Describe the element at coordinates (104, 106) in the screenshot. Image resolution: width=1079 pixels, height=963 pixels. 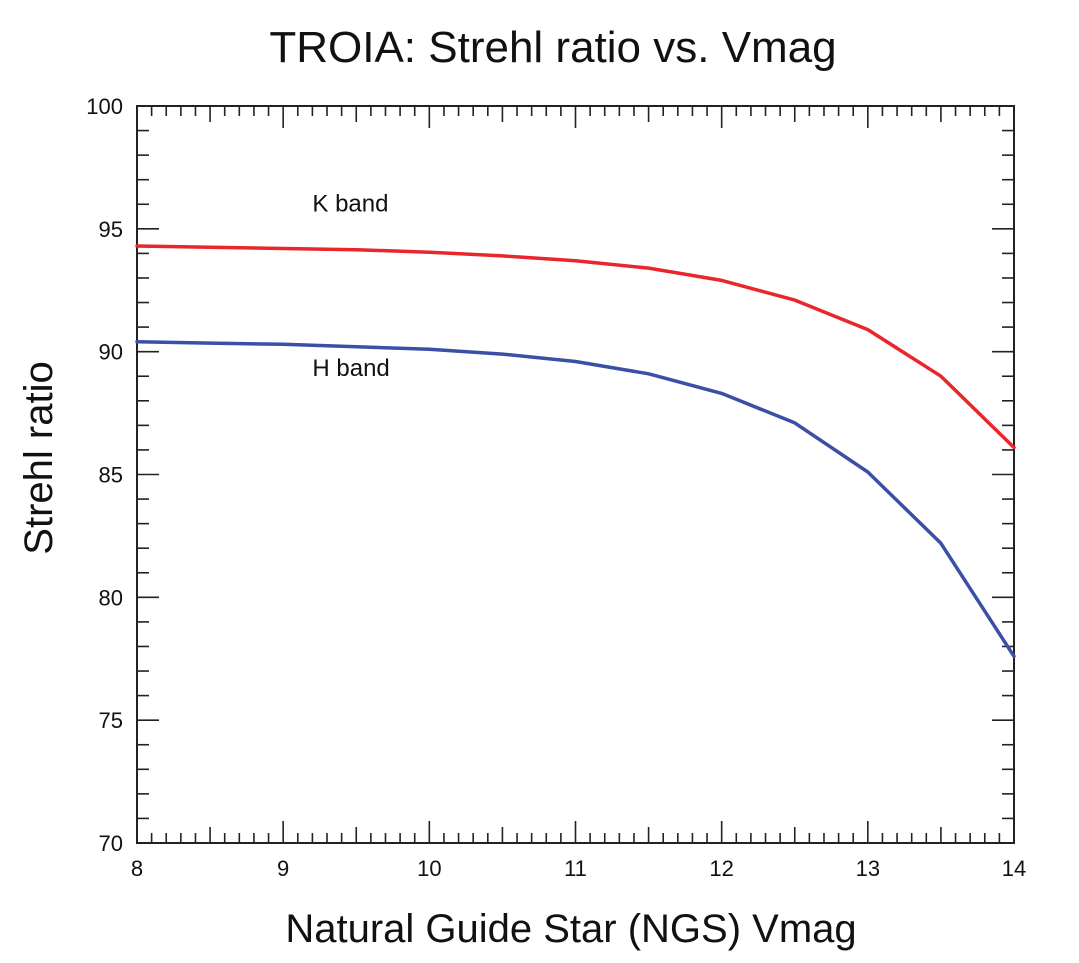
I see `y-tick-label: 100` at that location.